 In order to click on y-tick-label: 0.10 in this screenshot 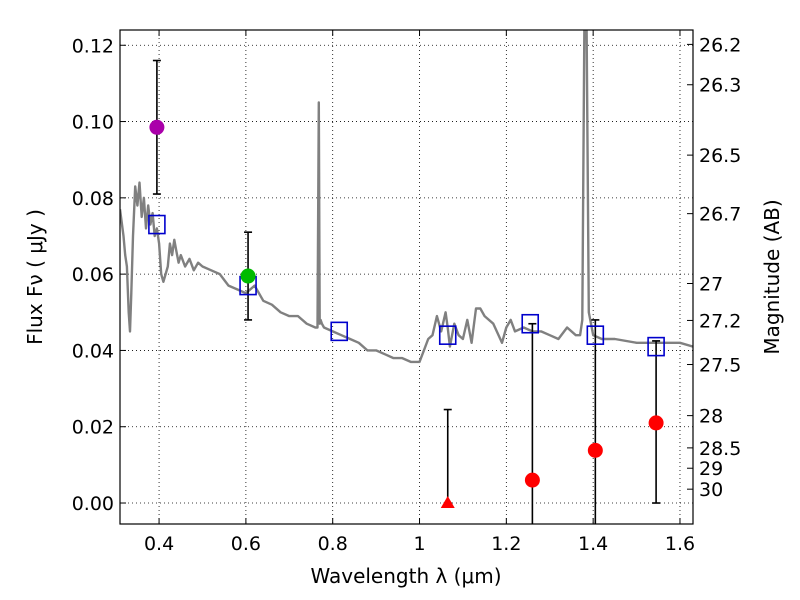, I will do `click(93, 123)`.